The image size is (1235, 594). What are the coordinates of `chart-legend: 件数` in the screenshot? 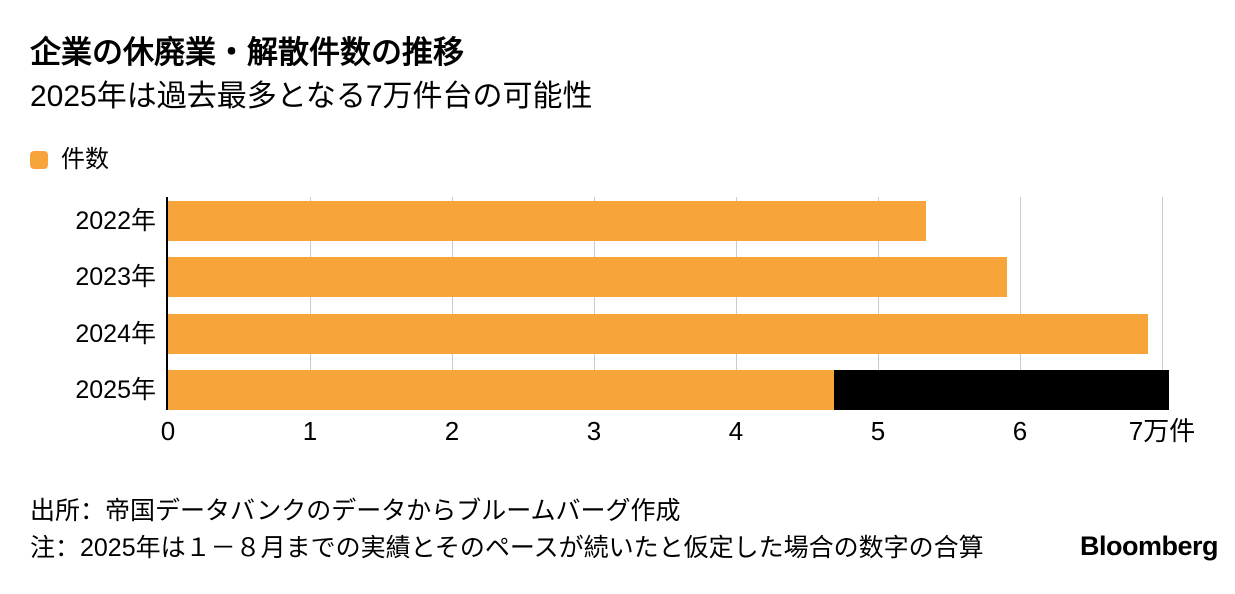 It's located at (69, 159).